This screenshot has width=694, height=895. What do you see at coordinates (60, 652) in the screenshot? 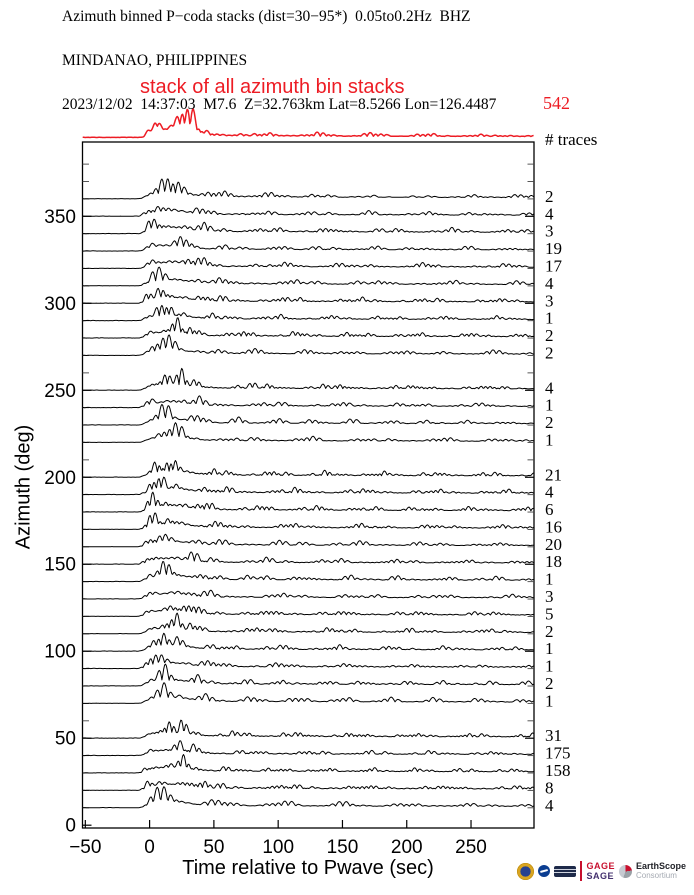
I see `y-tick-label: 100` at bounding box center [60, 652].